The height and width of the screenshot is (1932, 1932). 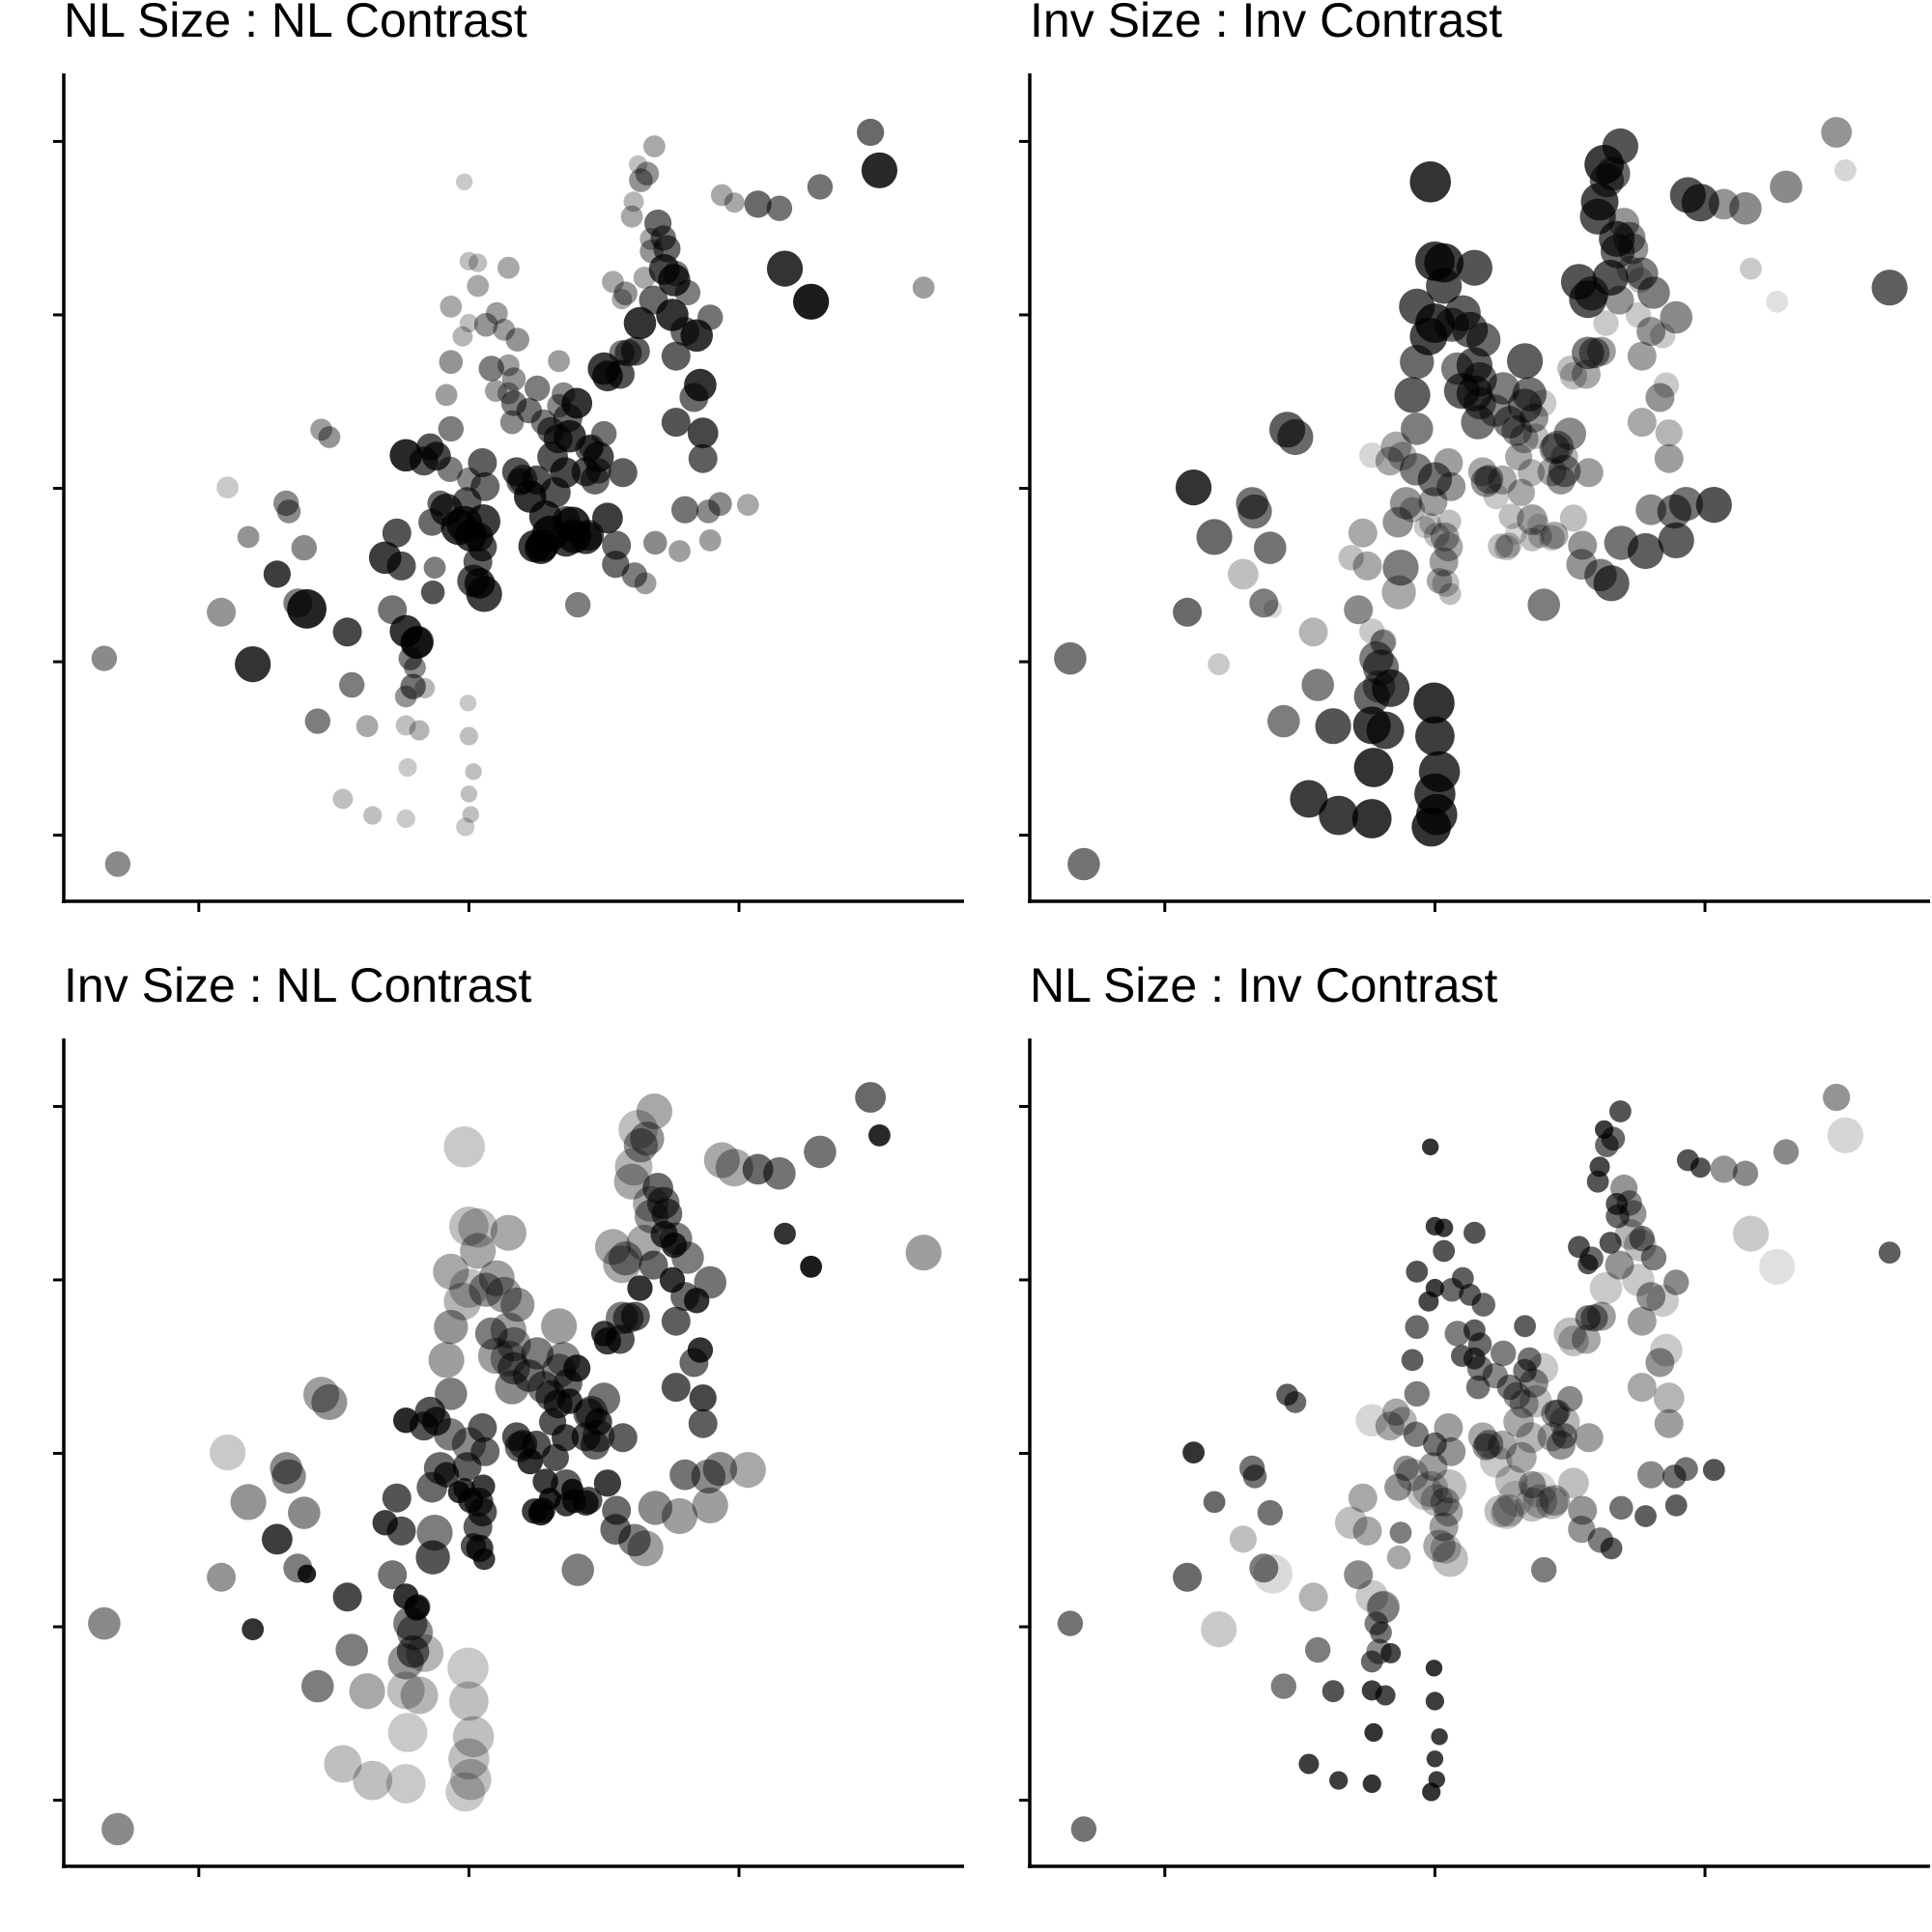 What do you see at coordinates (1266, 23) in the screenshot?
I see `panel-title: Inv Size : Inv Contrast` at bounding box center [1266, 23].